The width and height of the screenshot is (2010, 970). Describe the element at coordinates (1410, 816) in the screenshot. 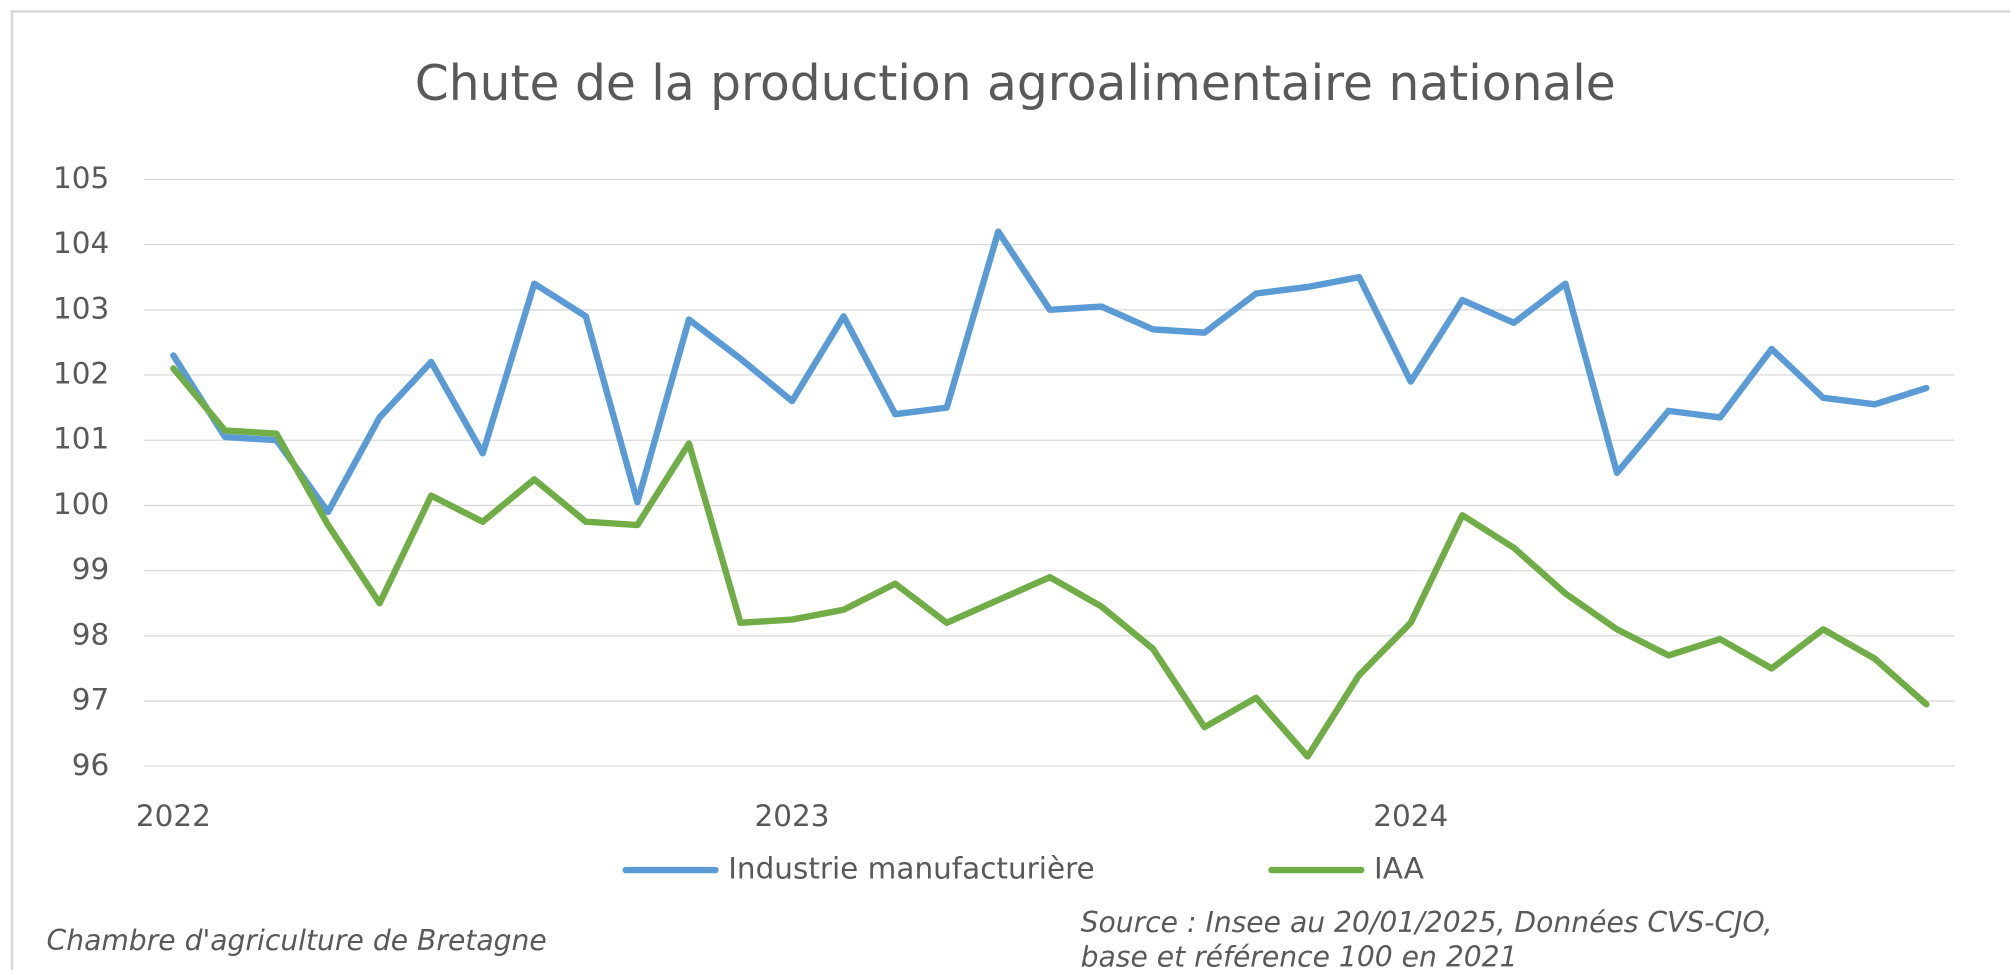

I see `x-tick-label: 2024` at that location.